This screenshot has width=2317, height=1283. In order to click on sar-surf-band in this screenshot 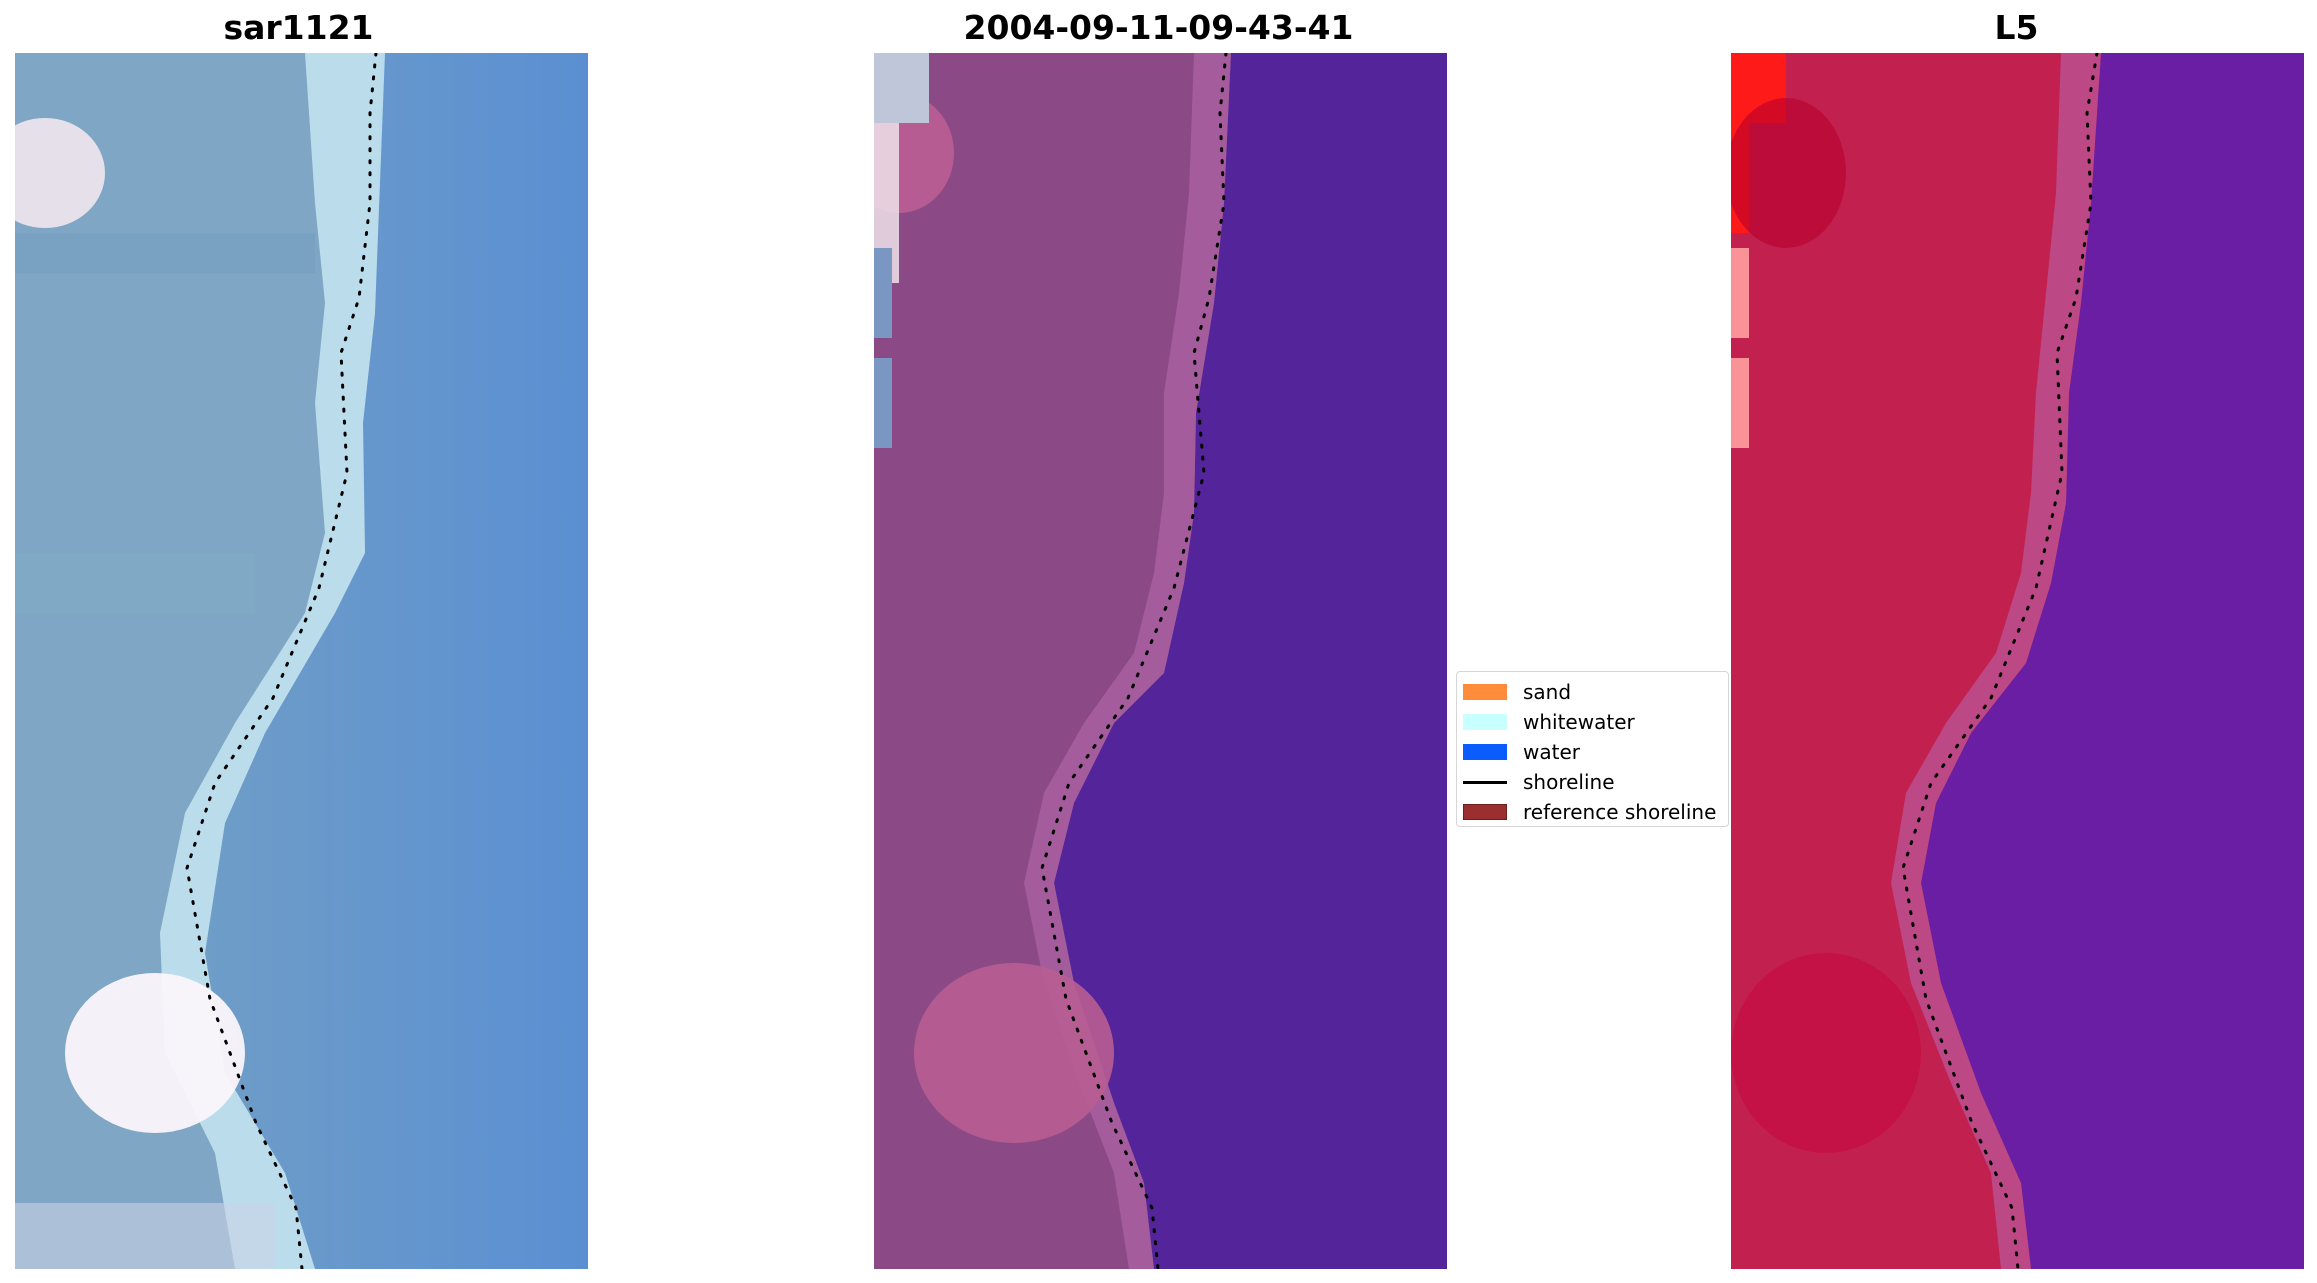, I will do `click(272, 661)`.